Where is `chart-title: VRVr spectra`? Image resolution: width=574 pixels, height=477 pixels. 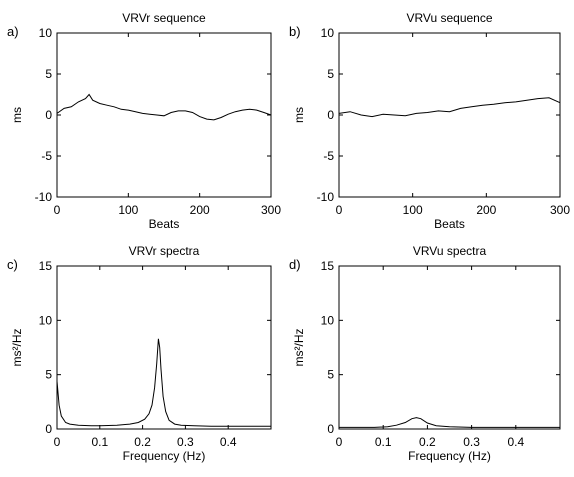 chart-title: VRVr spectra is located at coordinates (164, 251).